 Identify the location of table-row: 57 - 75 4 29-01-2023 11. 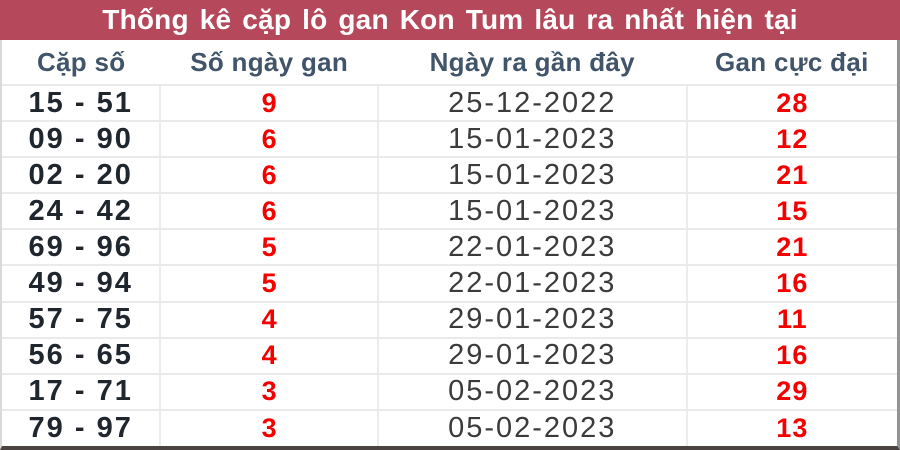
(449, 320).